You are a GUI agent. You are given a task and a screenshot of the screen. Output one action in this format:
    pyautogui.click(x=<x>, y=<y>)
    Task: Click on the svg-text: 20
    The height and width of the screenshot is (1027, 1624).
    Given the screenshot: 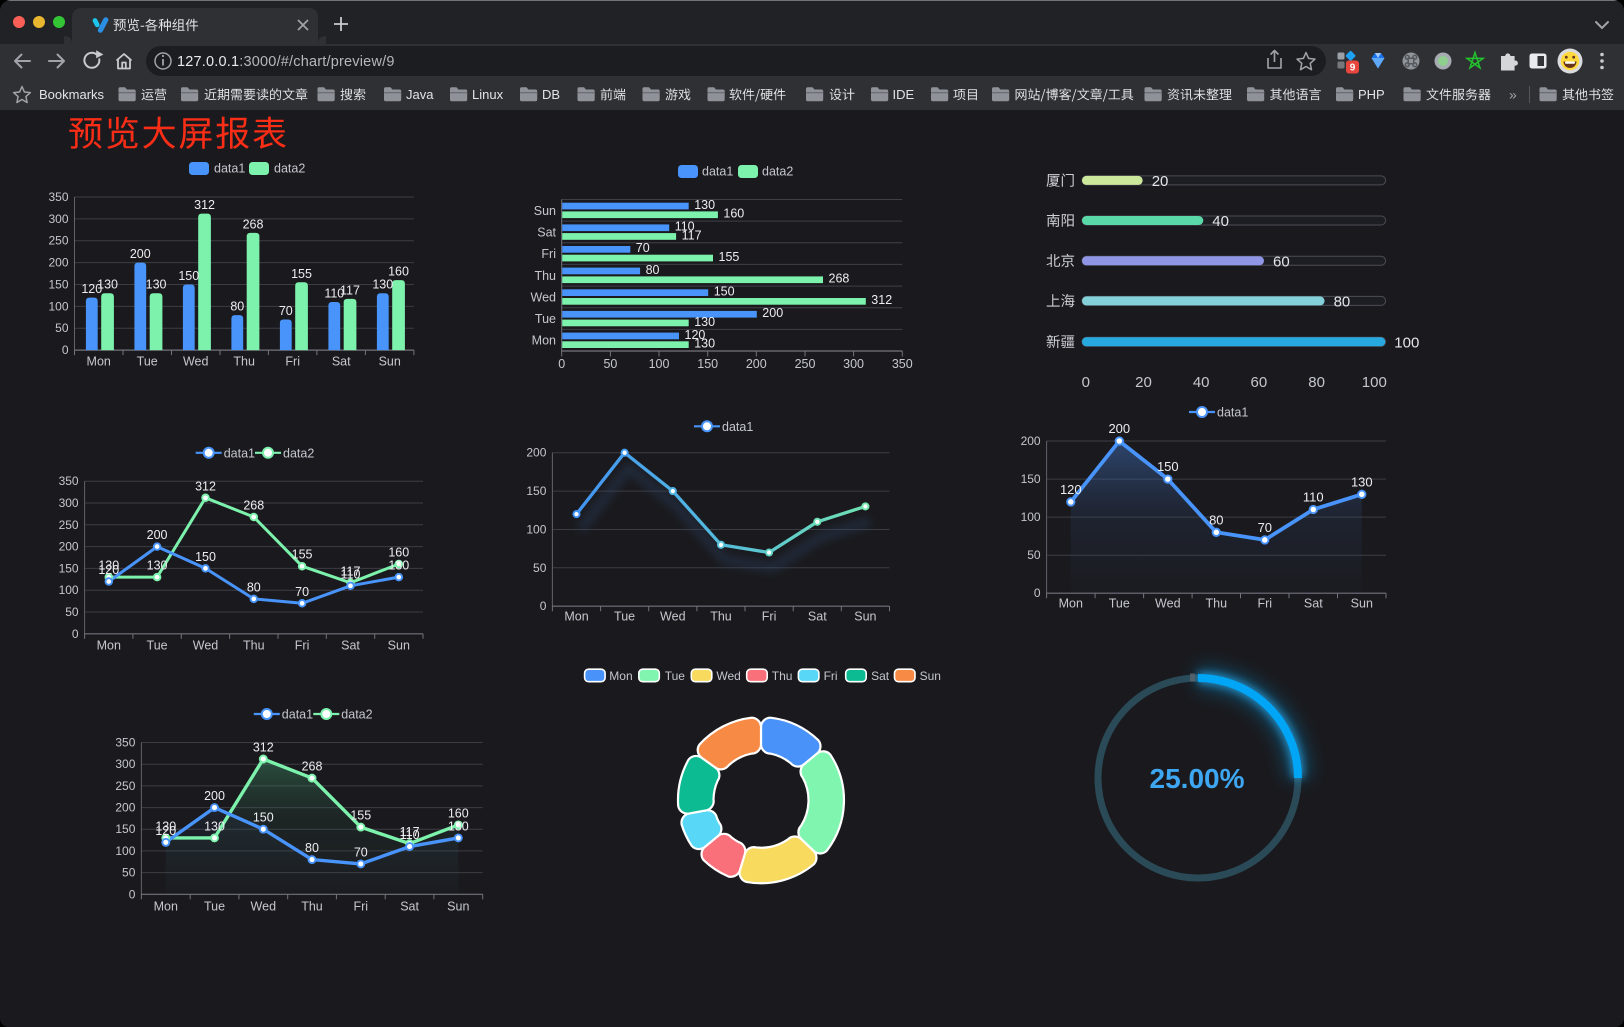 What is the action you would take?
    pyautogui.click(x=1143, y=382)
    